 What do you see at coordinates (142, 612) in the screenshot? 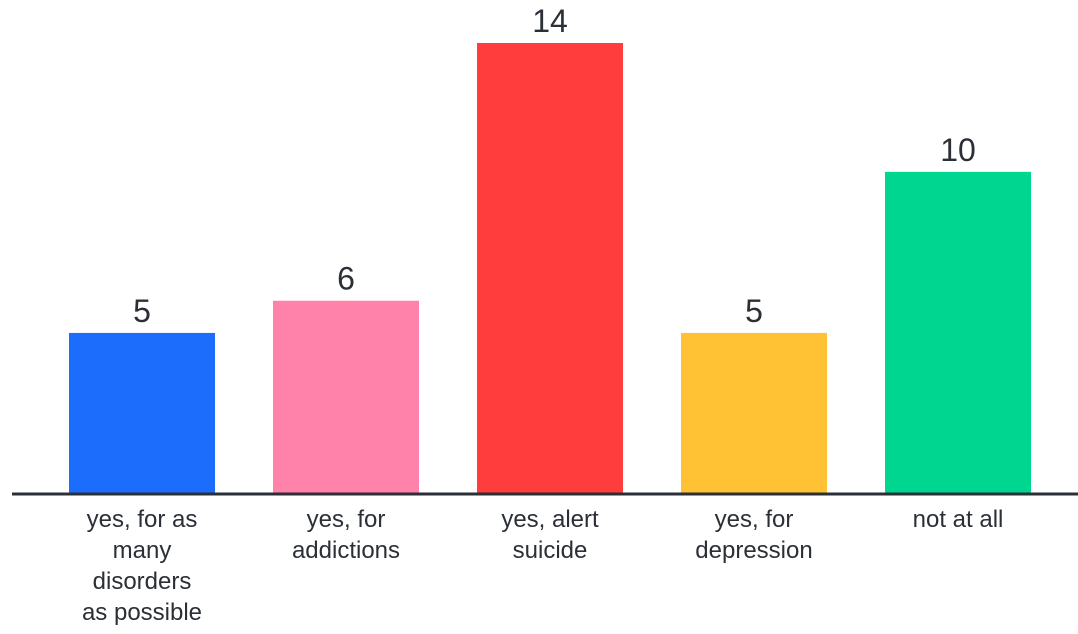
I see `category-label-line: as possible` at bounding box center [142, 612].